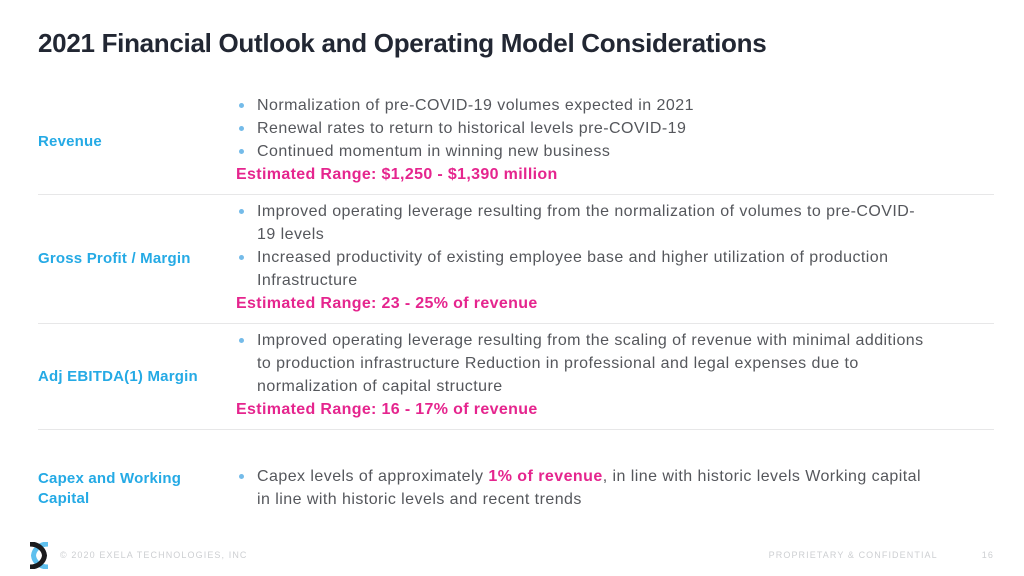 The image size is (1024, 576). I want to click on page-number: 16, so click(987, 555).